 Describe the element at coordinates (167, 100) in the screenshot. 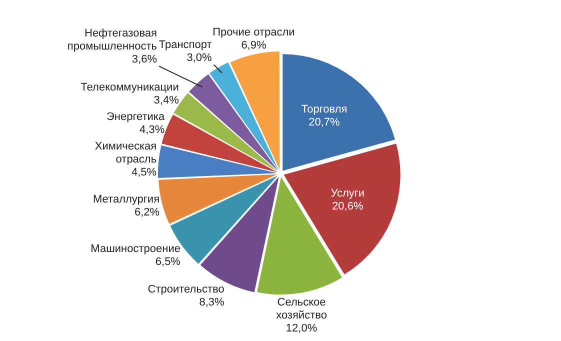

I see `data-label: 3,4%` at that location.